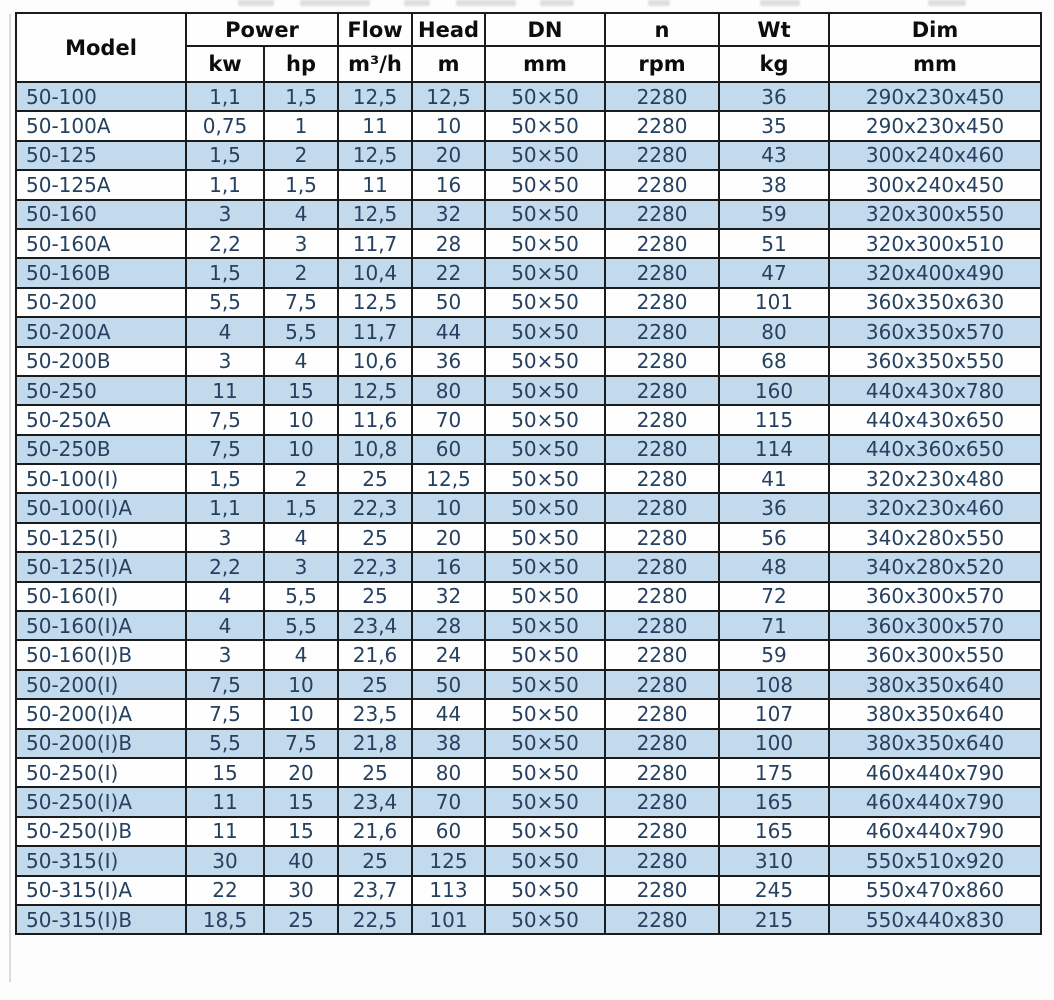 This screenshot has width=1054, height=1000. I want to click on cell-flow: 10,6, so click(375, 361).